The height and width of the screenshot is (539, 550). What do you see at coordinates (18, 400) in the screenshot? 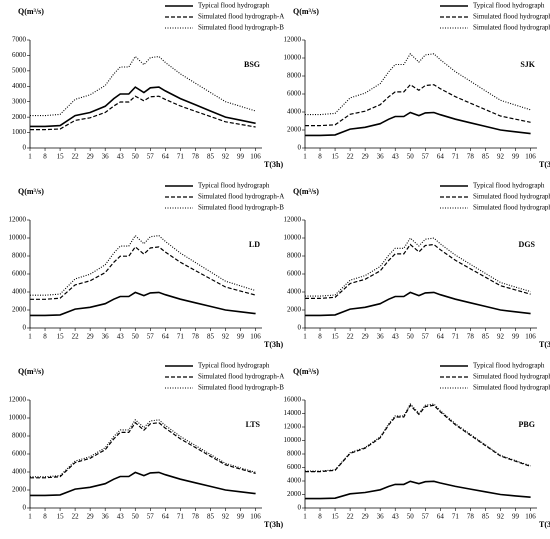
I see `y-tick-label: 12000` at bounding box center [18, 400].